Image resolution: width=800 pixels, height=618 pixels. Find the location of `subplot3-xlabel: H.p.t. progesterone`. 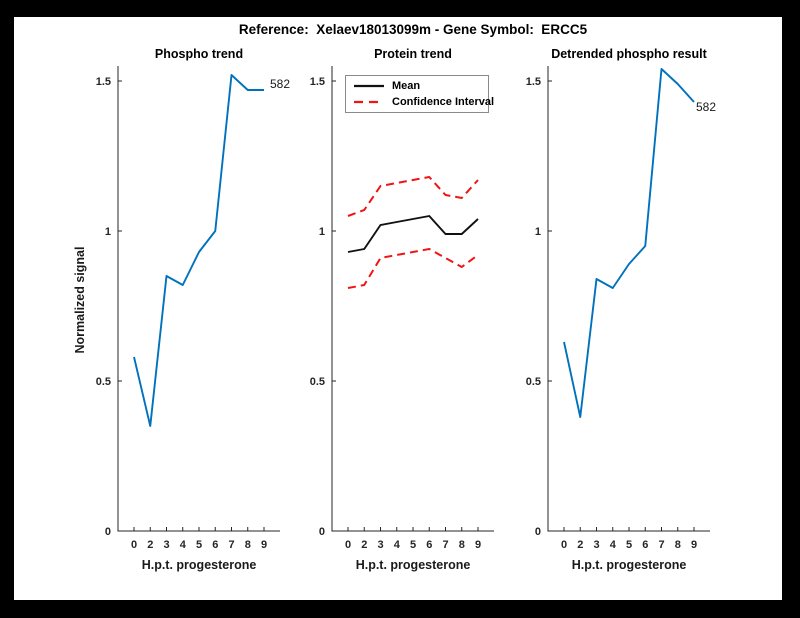

subplot3-xlabel: H.p.t. progesterone is located at coordinates (629, 565).